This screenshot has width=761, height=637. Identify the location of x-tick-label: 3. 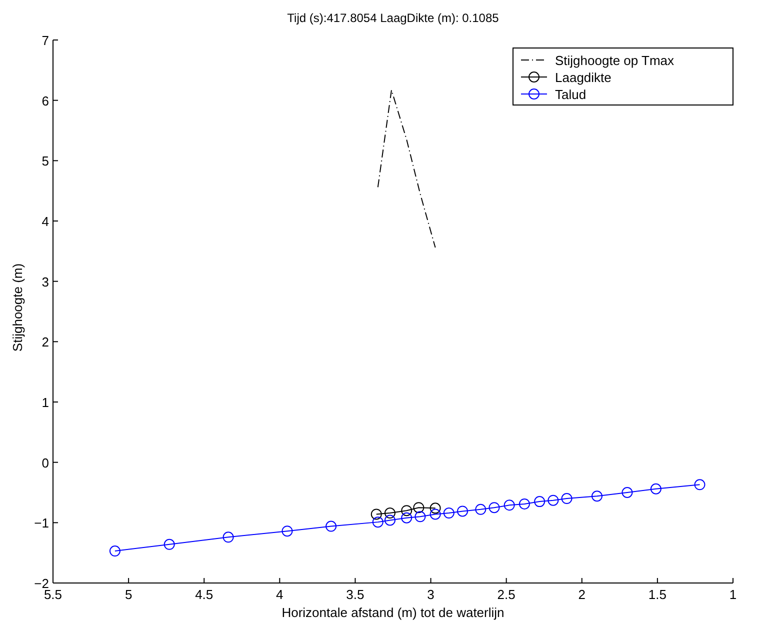
(430, 594).